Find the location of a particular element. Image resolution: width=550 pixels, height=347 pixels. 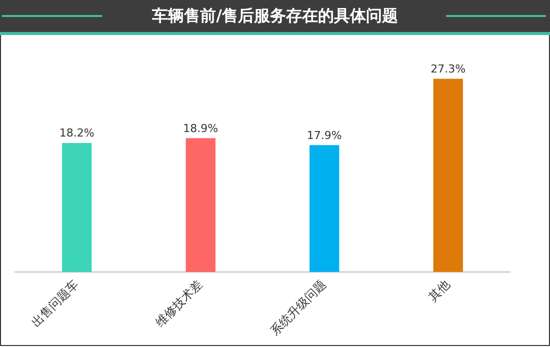

x-tick-label: 其他 is located at coordinates (439, 290).